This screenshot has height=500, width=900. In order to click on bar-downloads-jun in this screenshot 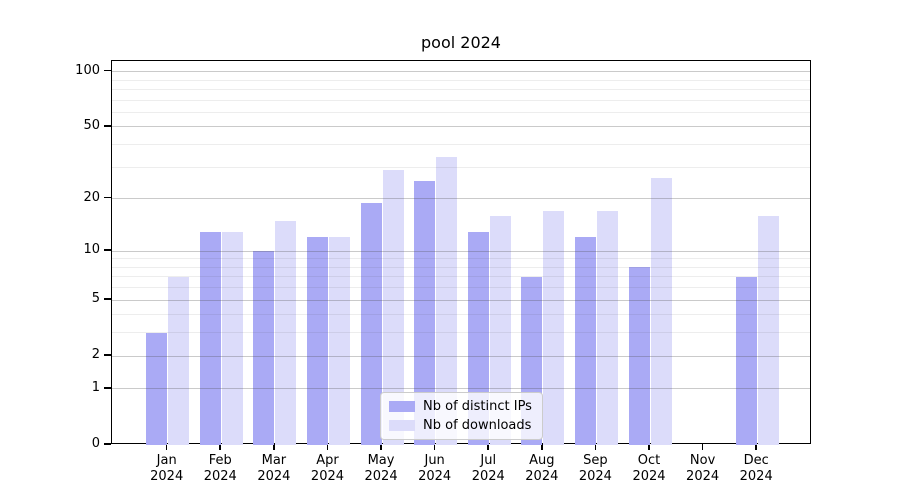, I will do `click(447, 301)`.